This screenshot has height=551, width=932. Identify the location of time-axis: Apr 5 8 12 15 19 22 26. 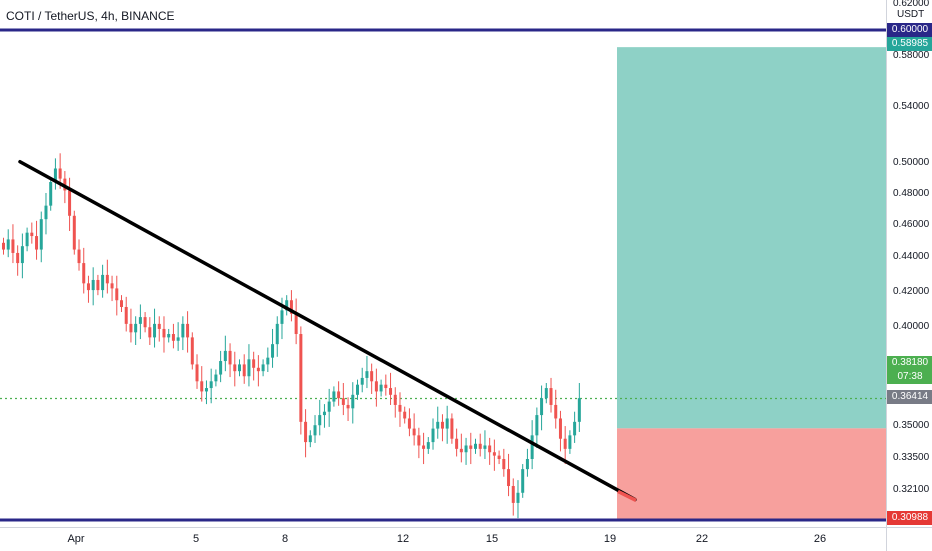
(443, 539).